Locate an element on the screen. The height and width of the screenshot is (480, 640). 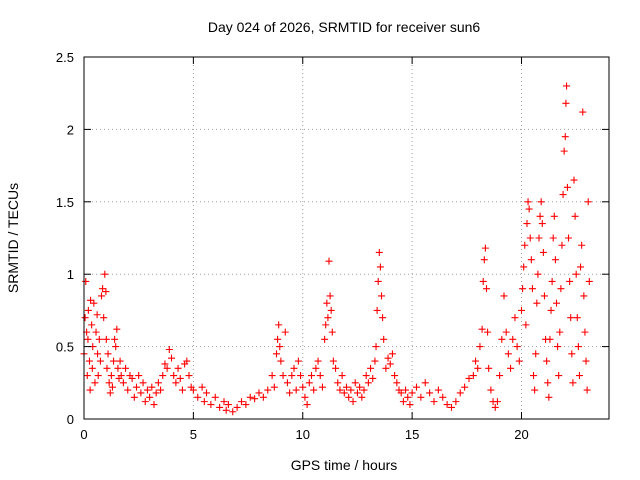
y-tick-label: 0.5 is located at coordinates (65, 347).